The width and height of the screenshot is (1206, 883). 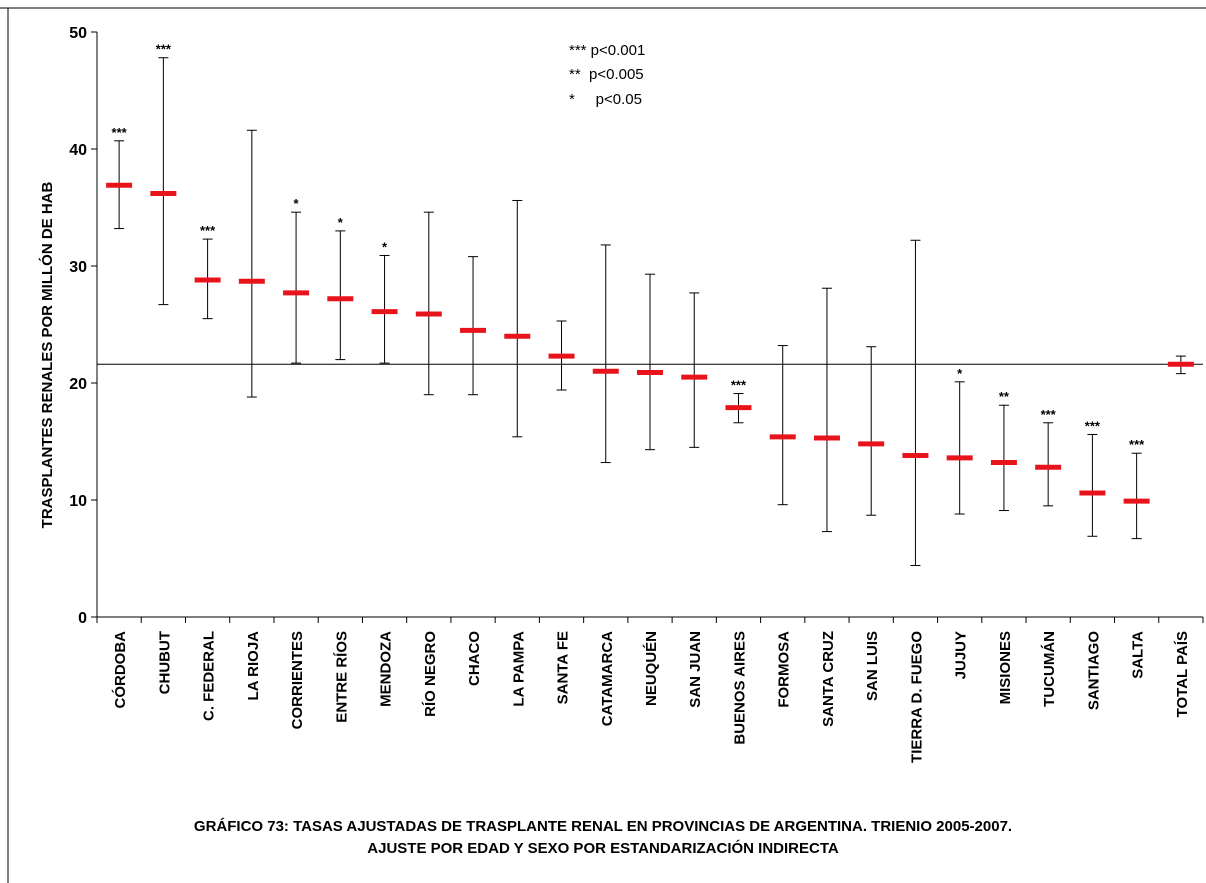 I want to click on significance-label: **, so click(x=1004, y=396).